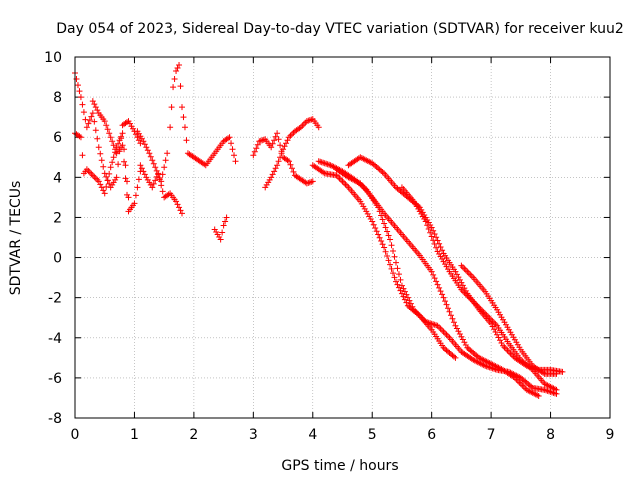 Image resolution: width=640 pixels, height=480 pixels. What do you see at coordinates (253, 435) in the screenshot?
I see `x-tick-label: 3` at bounding box center [253, 435].